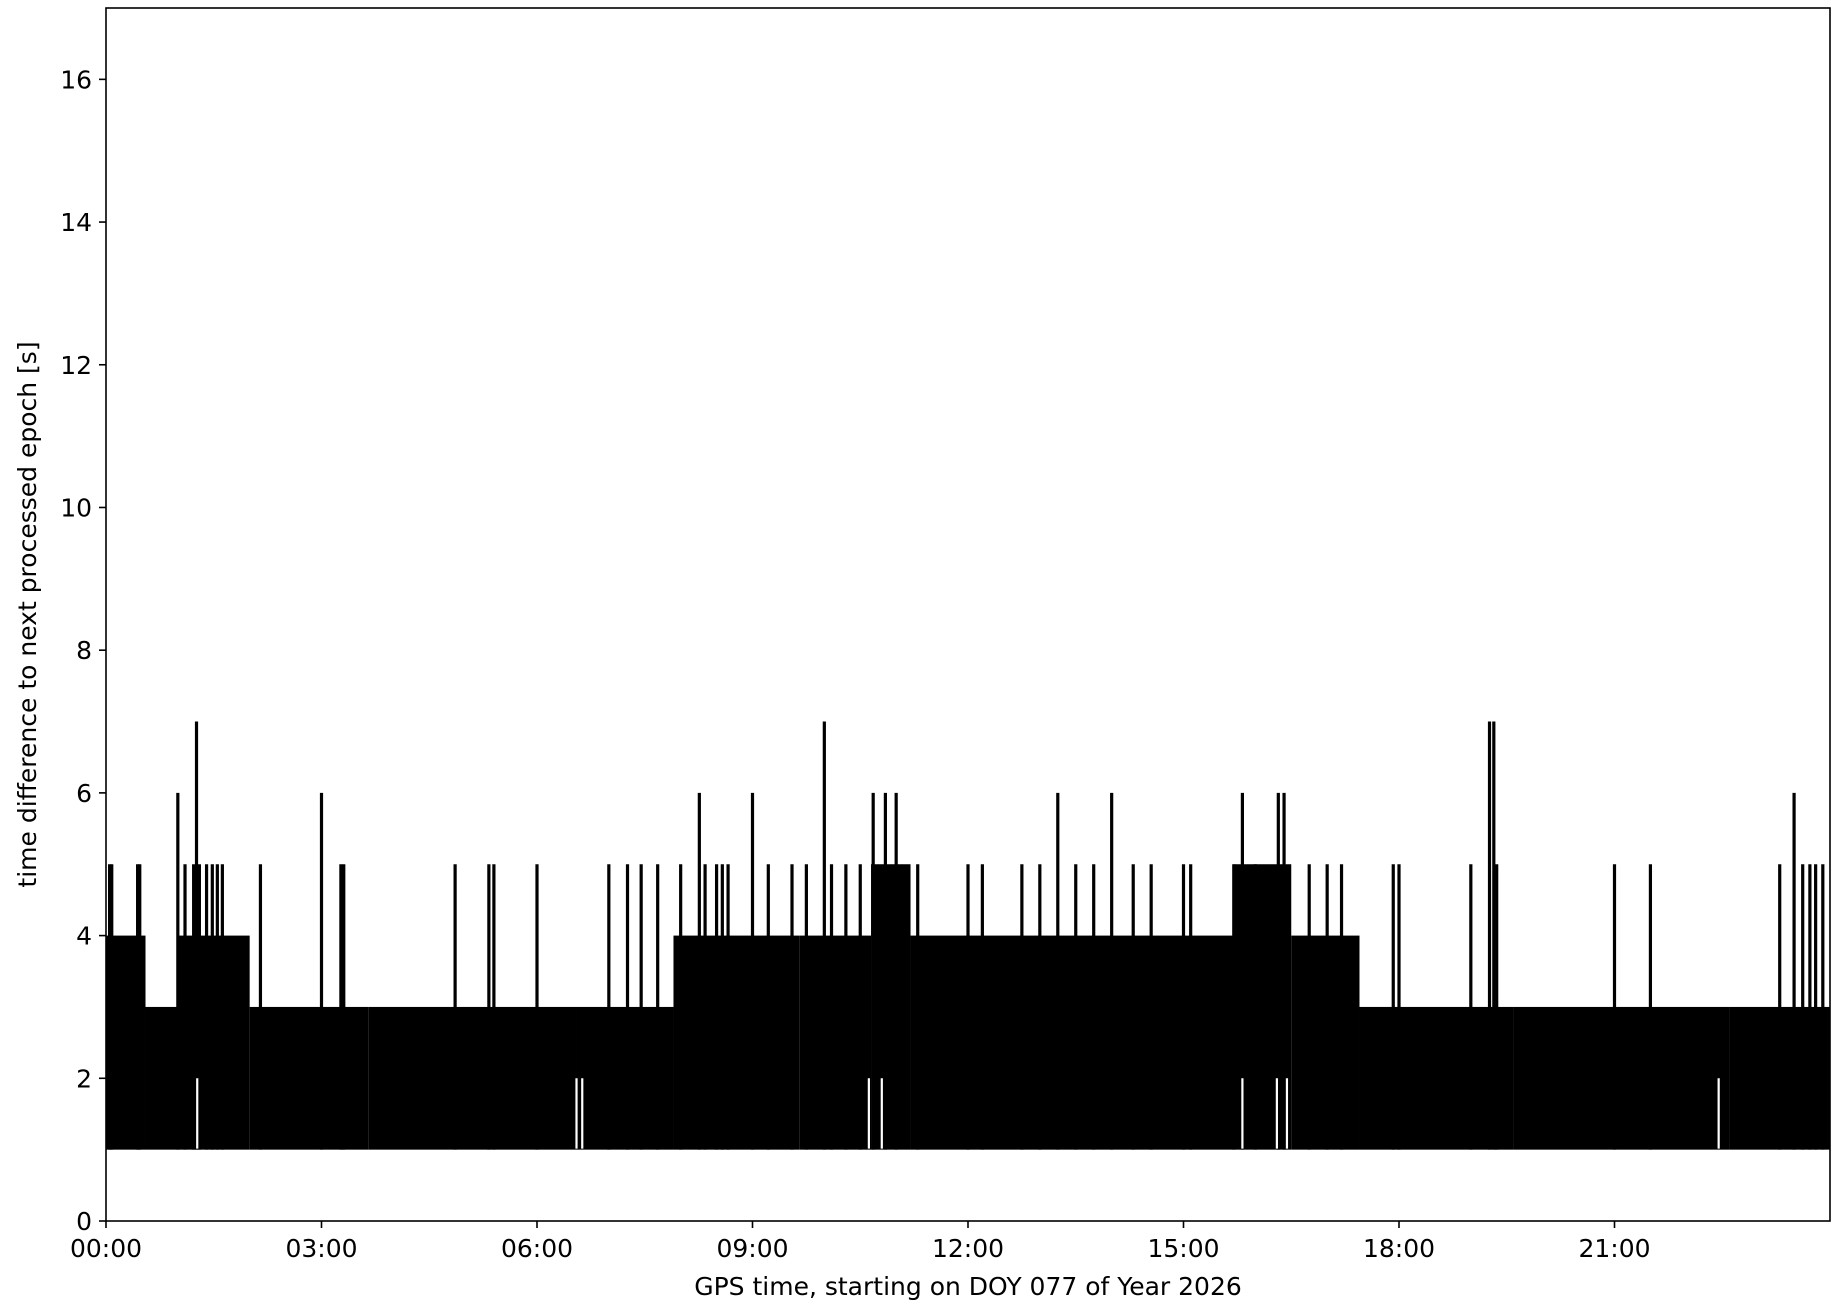  I want to click on y-tick-label-6: 12, so click(76, 365).